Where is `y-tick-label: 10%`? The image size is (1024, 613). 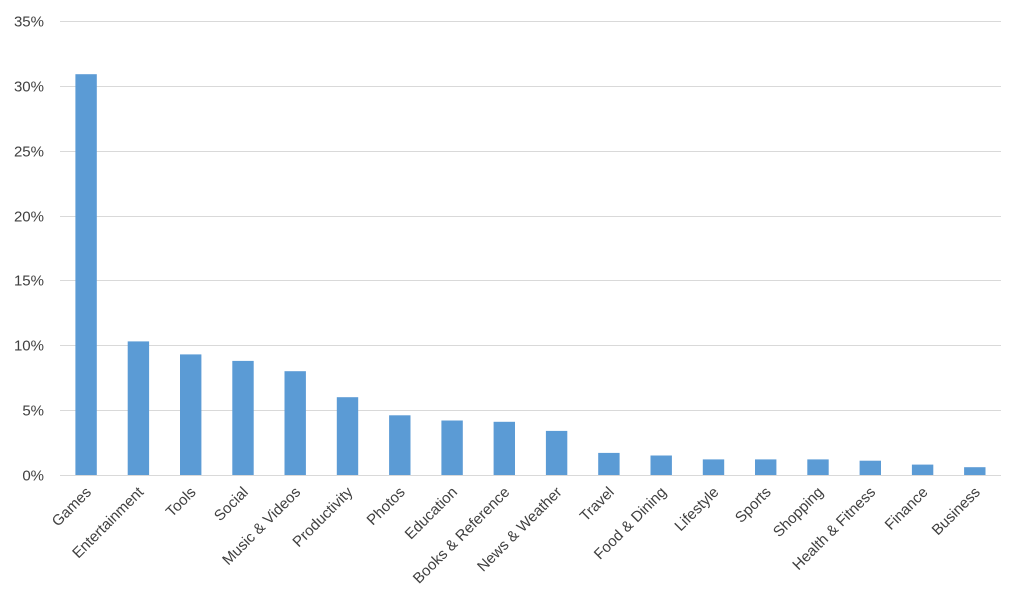 y-tick-label: 10% is located at coordinates (29, 346).